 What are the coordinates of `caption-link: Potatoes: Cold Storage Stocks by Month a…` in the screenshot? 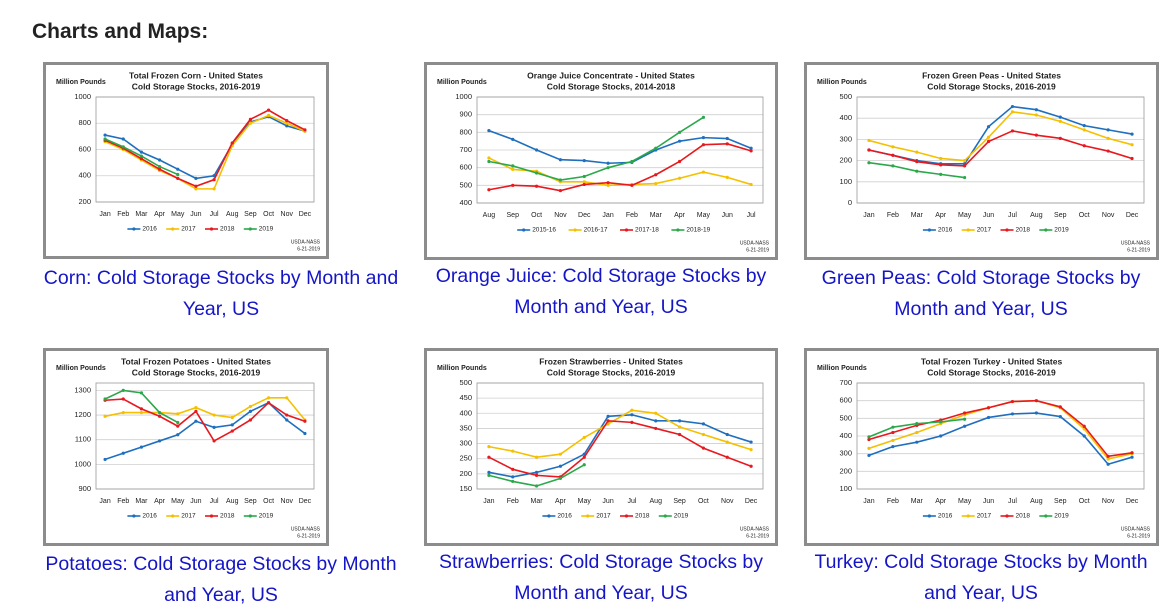 It's located at (221, 579).